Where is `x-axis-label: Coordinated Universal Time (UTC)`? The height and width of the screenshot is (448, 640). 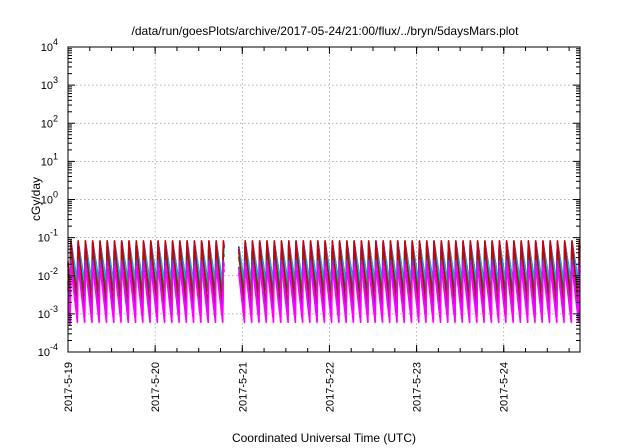 x-axis-label: Coordinated Universal Time (UTC) is located at coordinates (324, 438).